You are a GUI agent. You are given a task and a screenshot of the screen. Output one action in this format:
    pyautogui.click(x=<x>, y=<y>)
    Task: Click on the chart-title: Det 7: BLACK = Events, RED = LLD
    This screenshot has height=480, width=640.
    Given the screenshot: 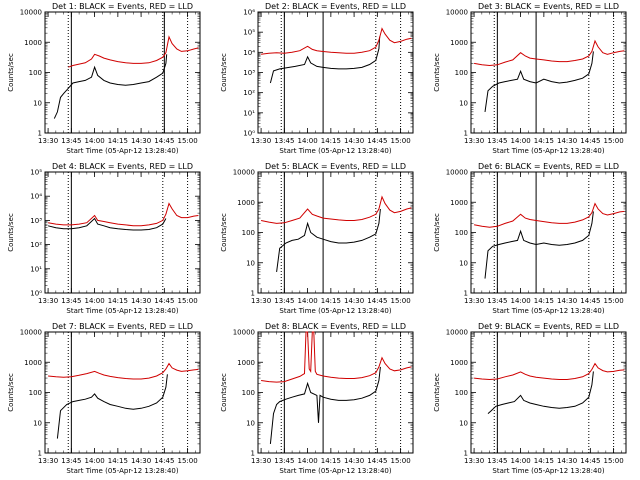 What is the action you would take?
    pyautogui.click(x=122, y=326)
    